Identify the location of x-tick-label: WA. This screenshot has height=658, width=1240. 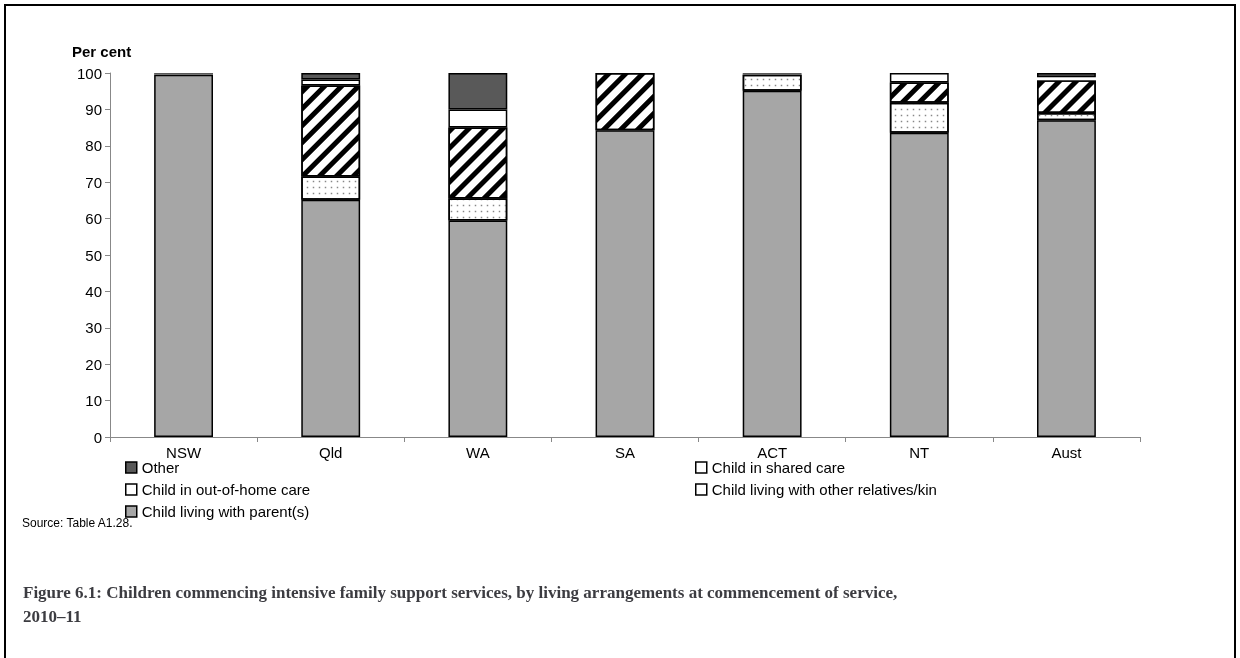
(478, 452).